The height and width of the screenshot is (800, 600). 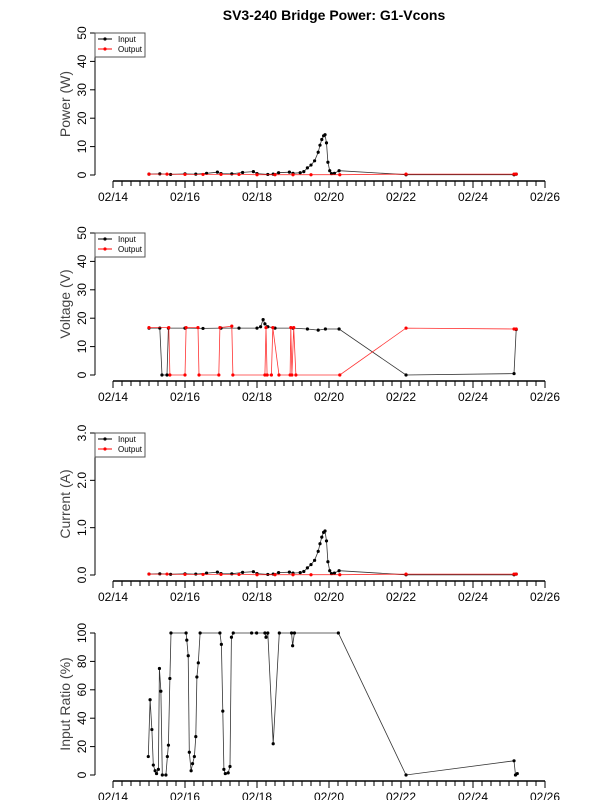 What do you see at coordinates (82, 61) in the screenshot?
I see `y-tick-label: 40` at bounding box center [82, 61].